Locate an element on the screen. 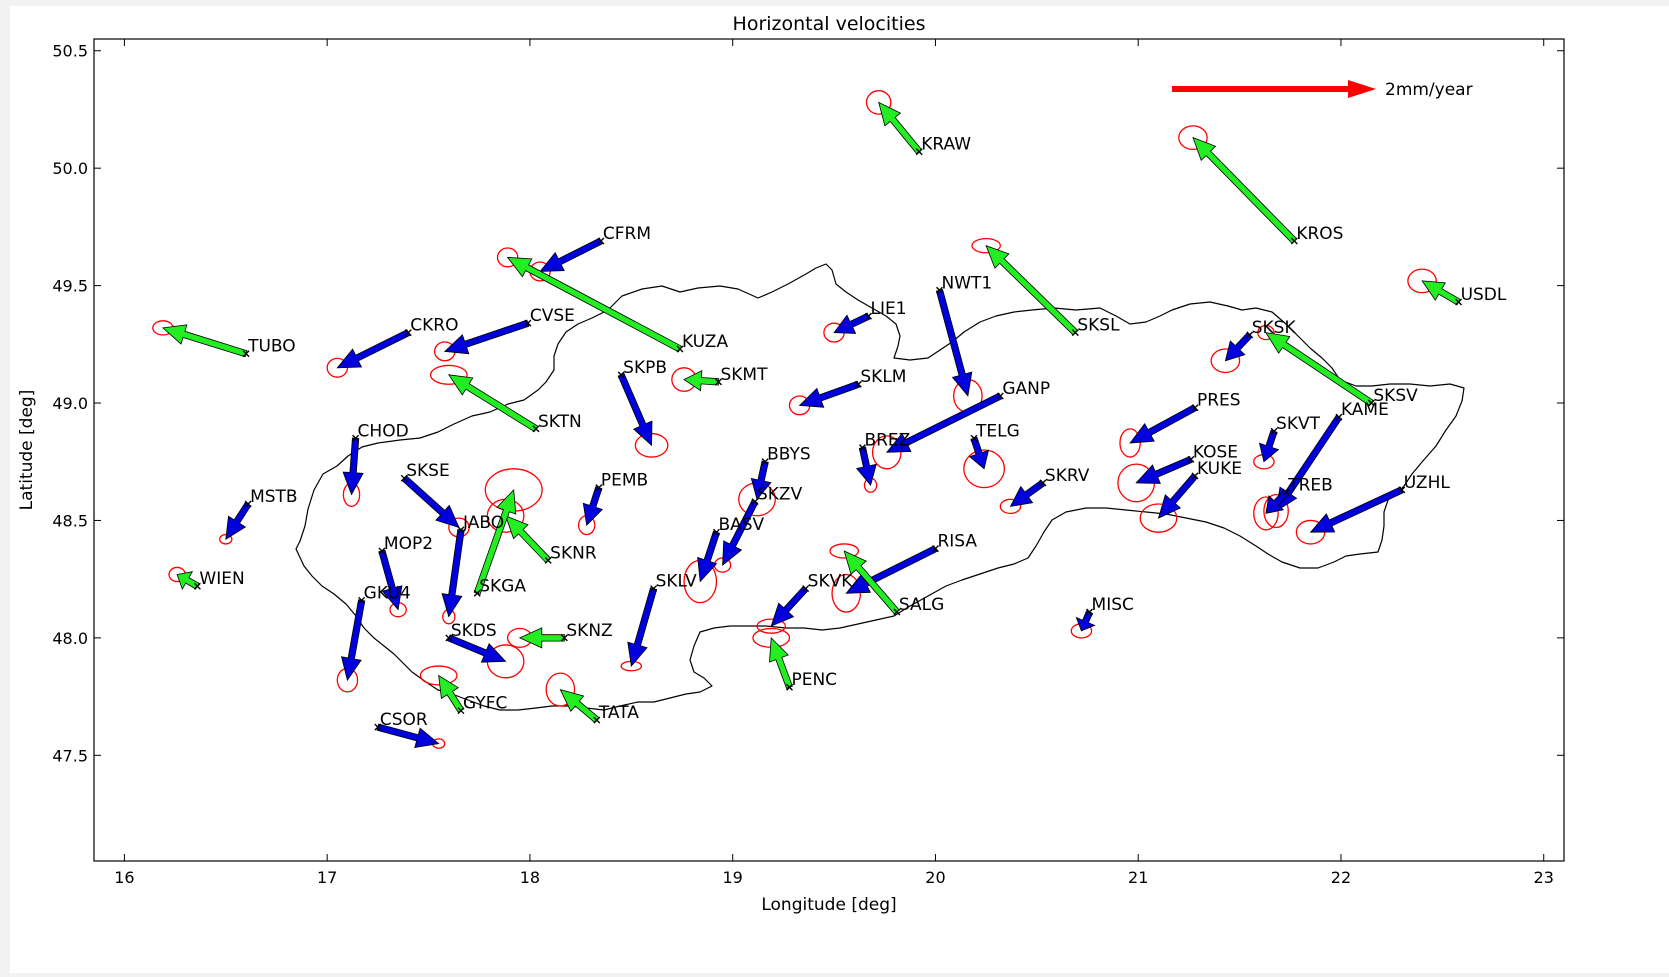 The height and width of the screenshot is (977, 1669). station-label: CHOD is located at coordinates (383, 431).